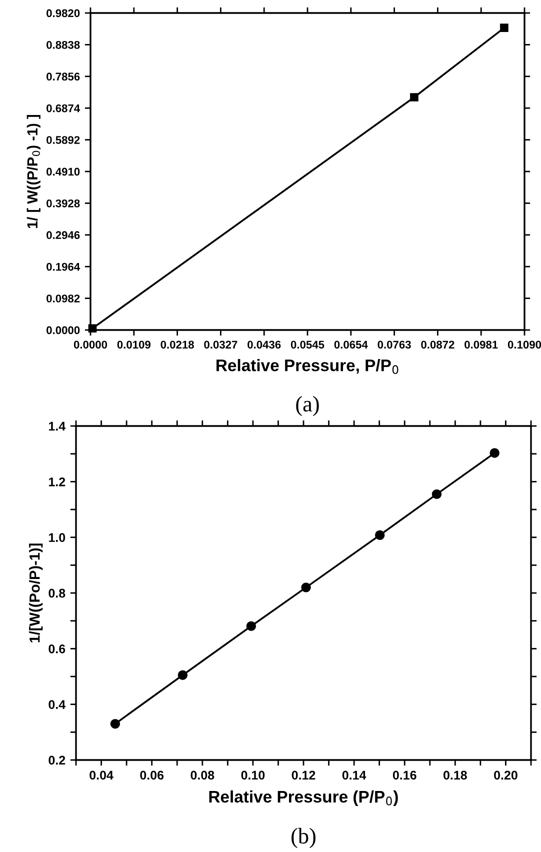 This screenshot has width=541, height=852. I want to click on x-tick-label: 0.14, so click(354, 775).